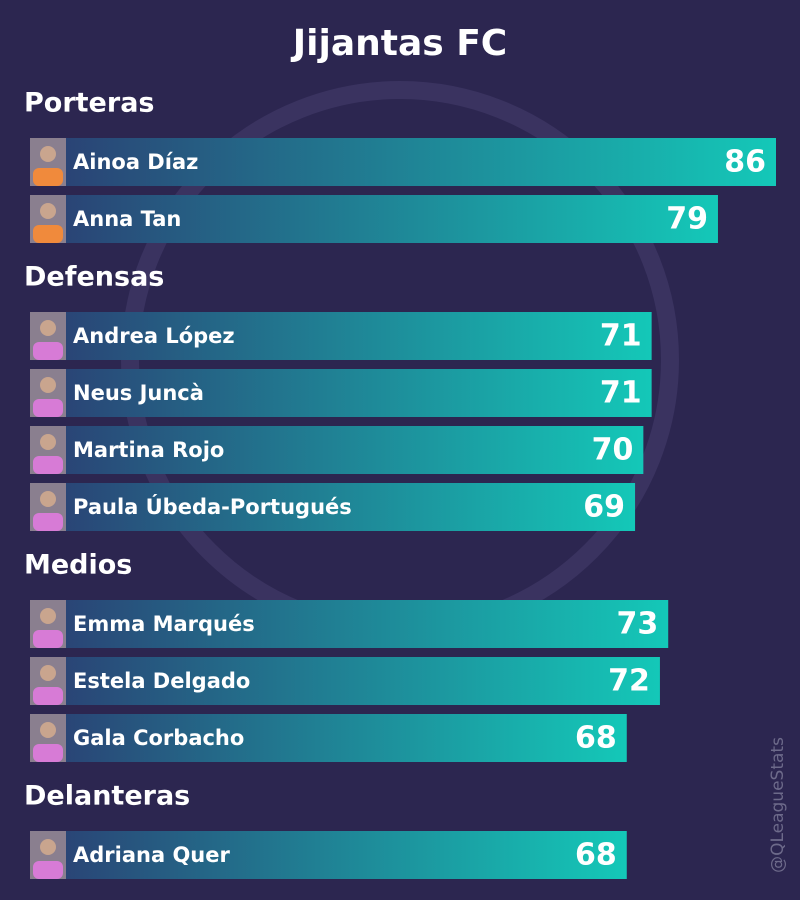 The image size is (800, 900). Describe the element at coordinates (148, 450) in the screenshot. I see `player-name: Martina Rojo` at that location.